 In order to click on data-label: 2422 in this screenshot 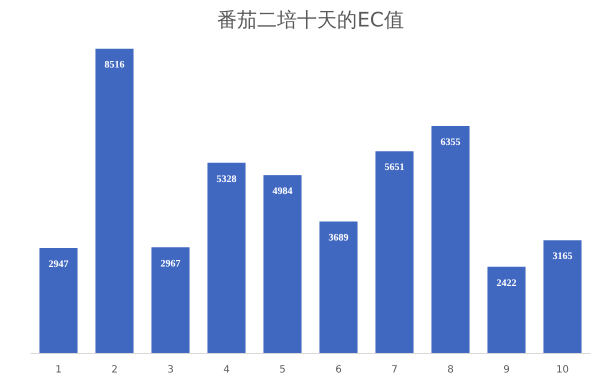, I will do `click(506, 283)`.